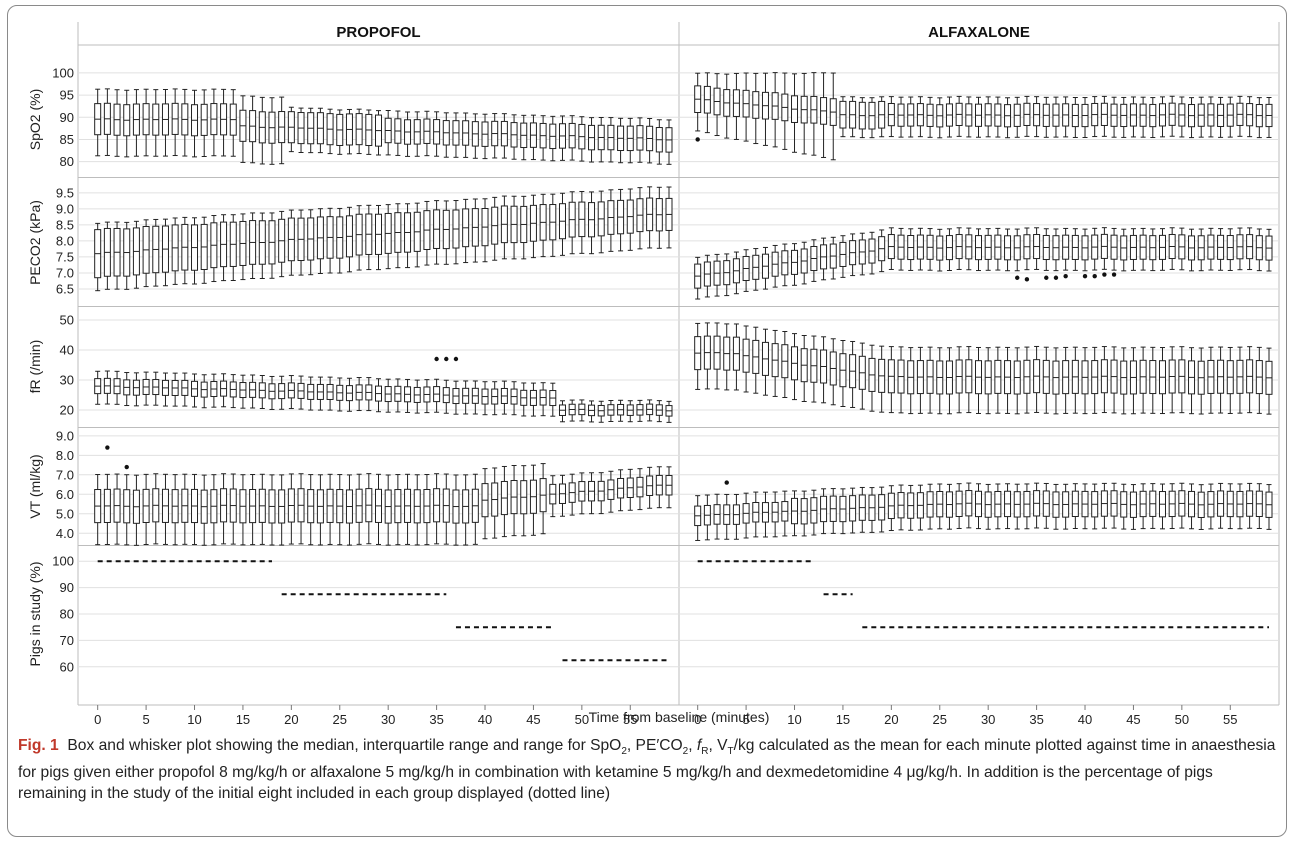 The image size is (1293, 843). I want to click on y-axis-label-r4: Pigs in study (%), so click(35, 613).